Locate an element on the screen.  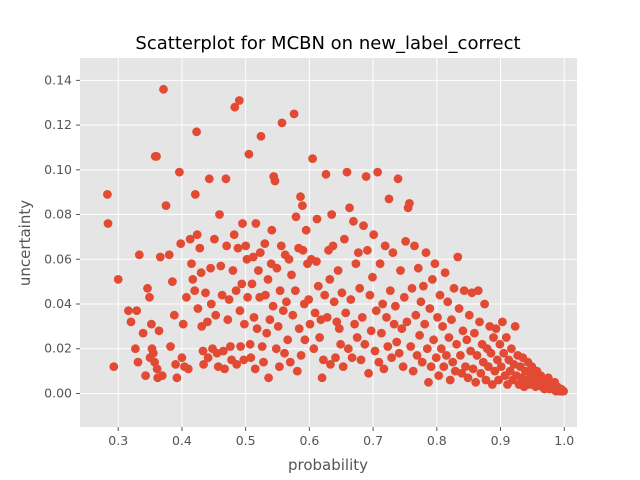
x-tick-label: 0.4 is located at coordinates (182, 440).